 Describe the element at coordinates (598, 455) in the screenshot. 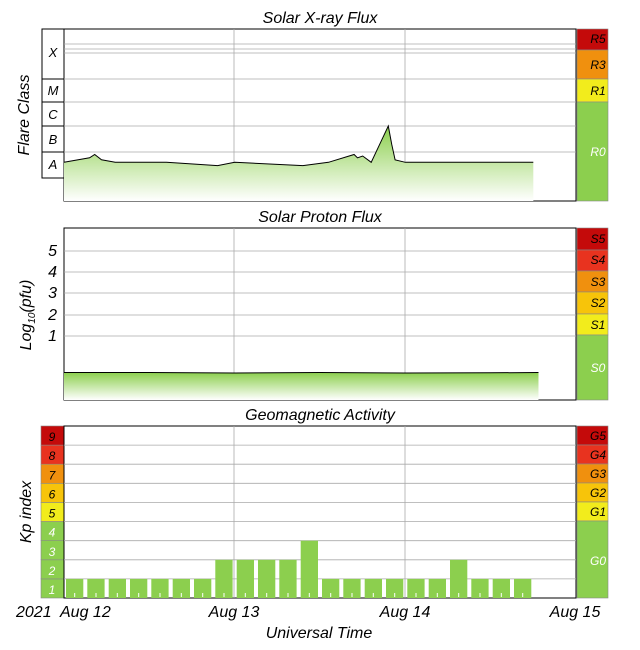

I see `g4-label: G4` at that location.